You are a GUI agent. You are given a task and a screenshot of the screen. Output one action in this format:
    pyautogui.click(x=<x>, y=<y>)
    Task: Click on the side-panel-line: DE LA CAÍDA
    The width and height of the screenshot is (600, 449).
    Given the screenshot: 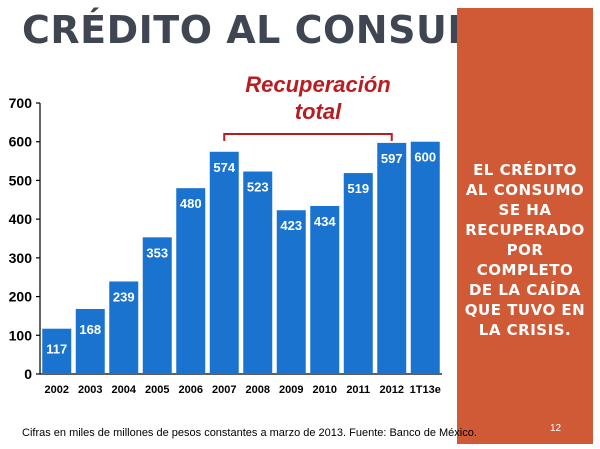 What is the action you would take?
    pyautogui.click(x=525, y=290)
    